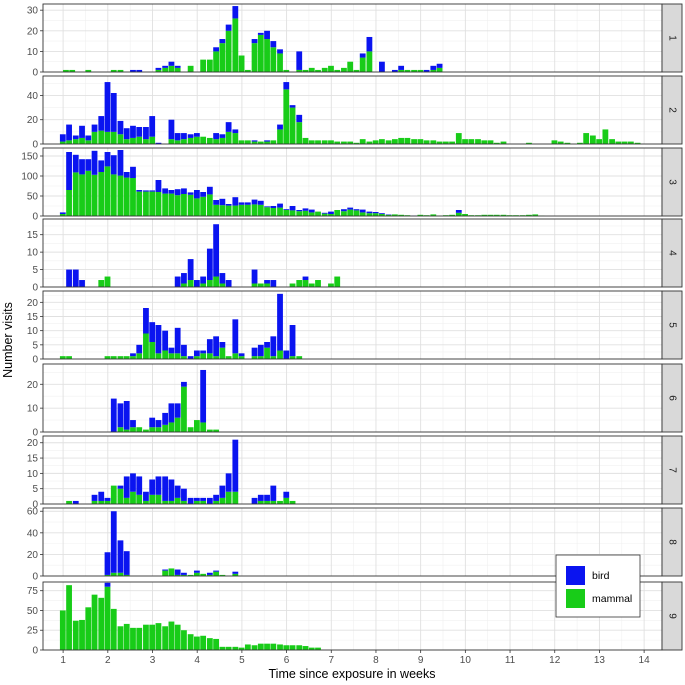 This screenshot has width=685, height=685. Describe the element at coordinates (33, 120) in the screenshot. I see `y-tick-label: 20` at that location.